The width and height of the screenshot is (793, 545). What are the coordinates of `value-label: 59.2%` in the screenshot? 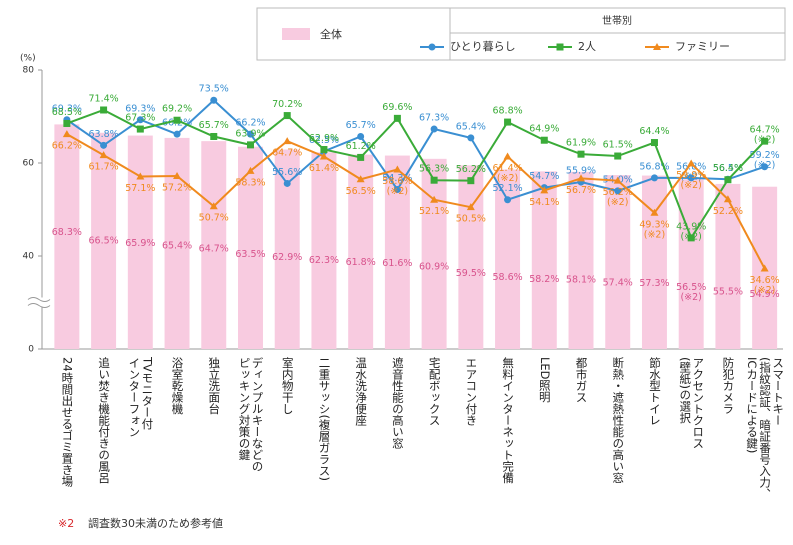 It's located at (765, 155).